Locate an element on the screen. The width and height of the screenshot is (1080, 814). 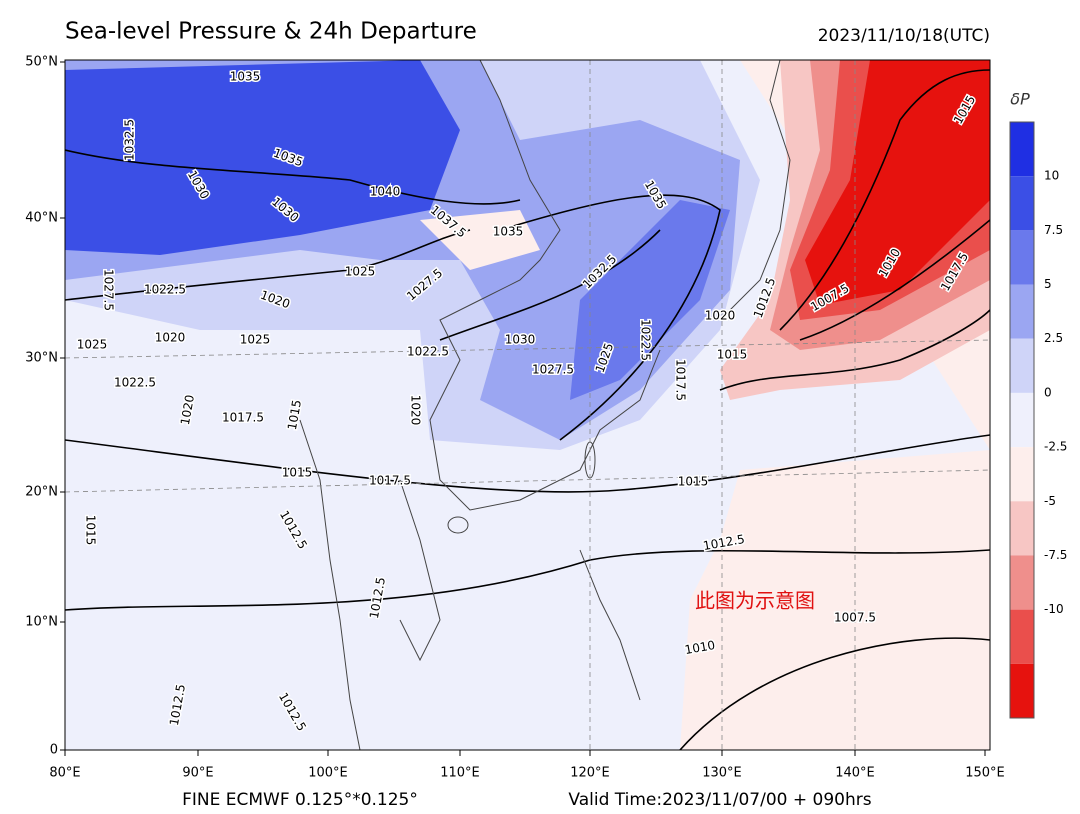
lat-label: 10°N is located at coordinates (41, 622).